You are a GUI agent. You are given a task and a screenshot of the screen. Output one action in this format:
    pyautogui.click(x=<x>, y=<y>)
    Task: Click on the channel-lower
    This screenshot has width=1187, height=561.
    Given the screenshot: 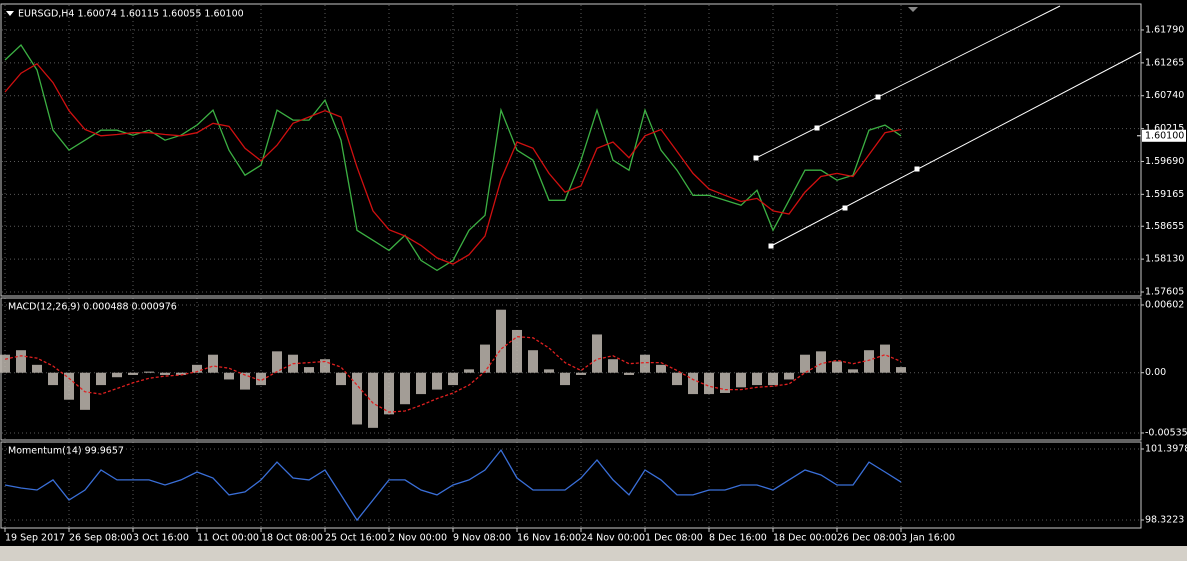 What is the action you would take?
    pyautogui.click(x=956, y=149)
    